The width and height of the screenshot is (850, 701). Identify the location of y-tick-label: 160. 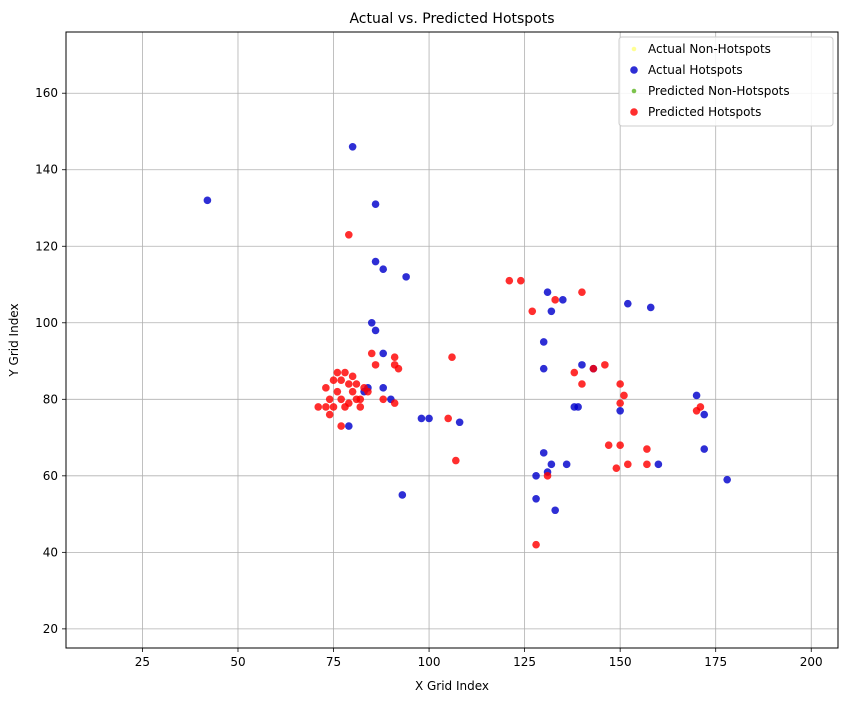
(46, 93).